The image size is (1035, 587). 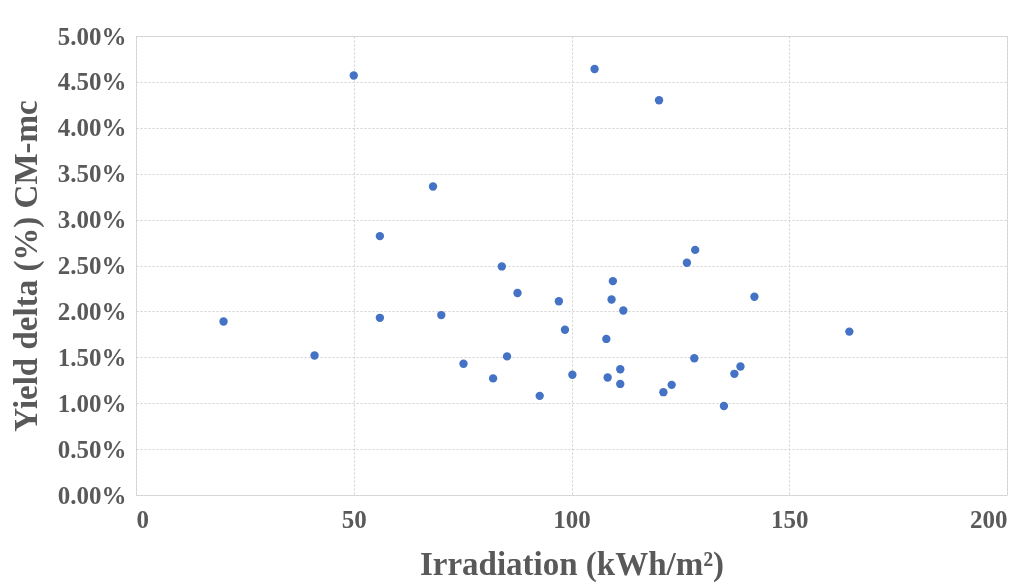 What do you see at coordinates (92, 495) in the screenshot?
I see `y-tick-label: 0.00%` at bounding box center [92, 495].